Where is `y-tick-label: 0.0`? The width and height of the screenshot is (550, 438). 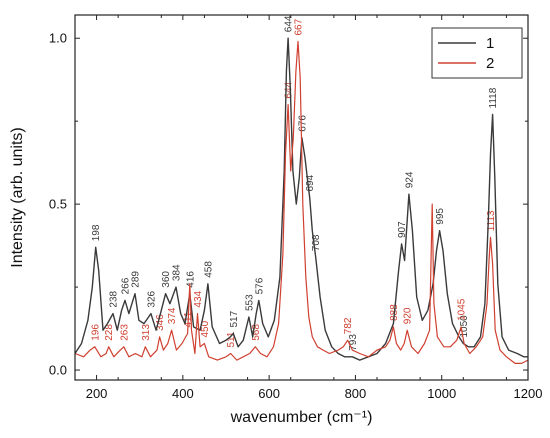 y-tick-label: 0.0 is located at coordinates (58, 370).